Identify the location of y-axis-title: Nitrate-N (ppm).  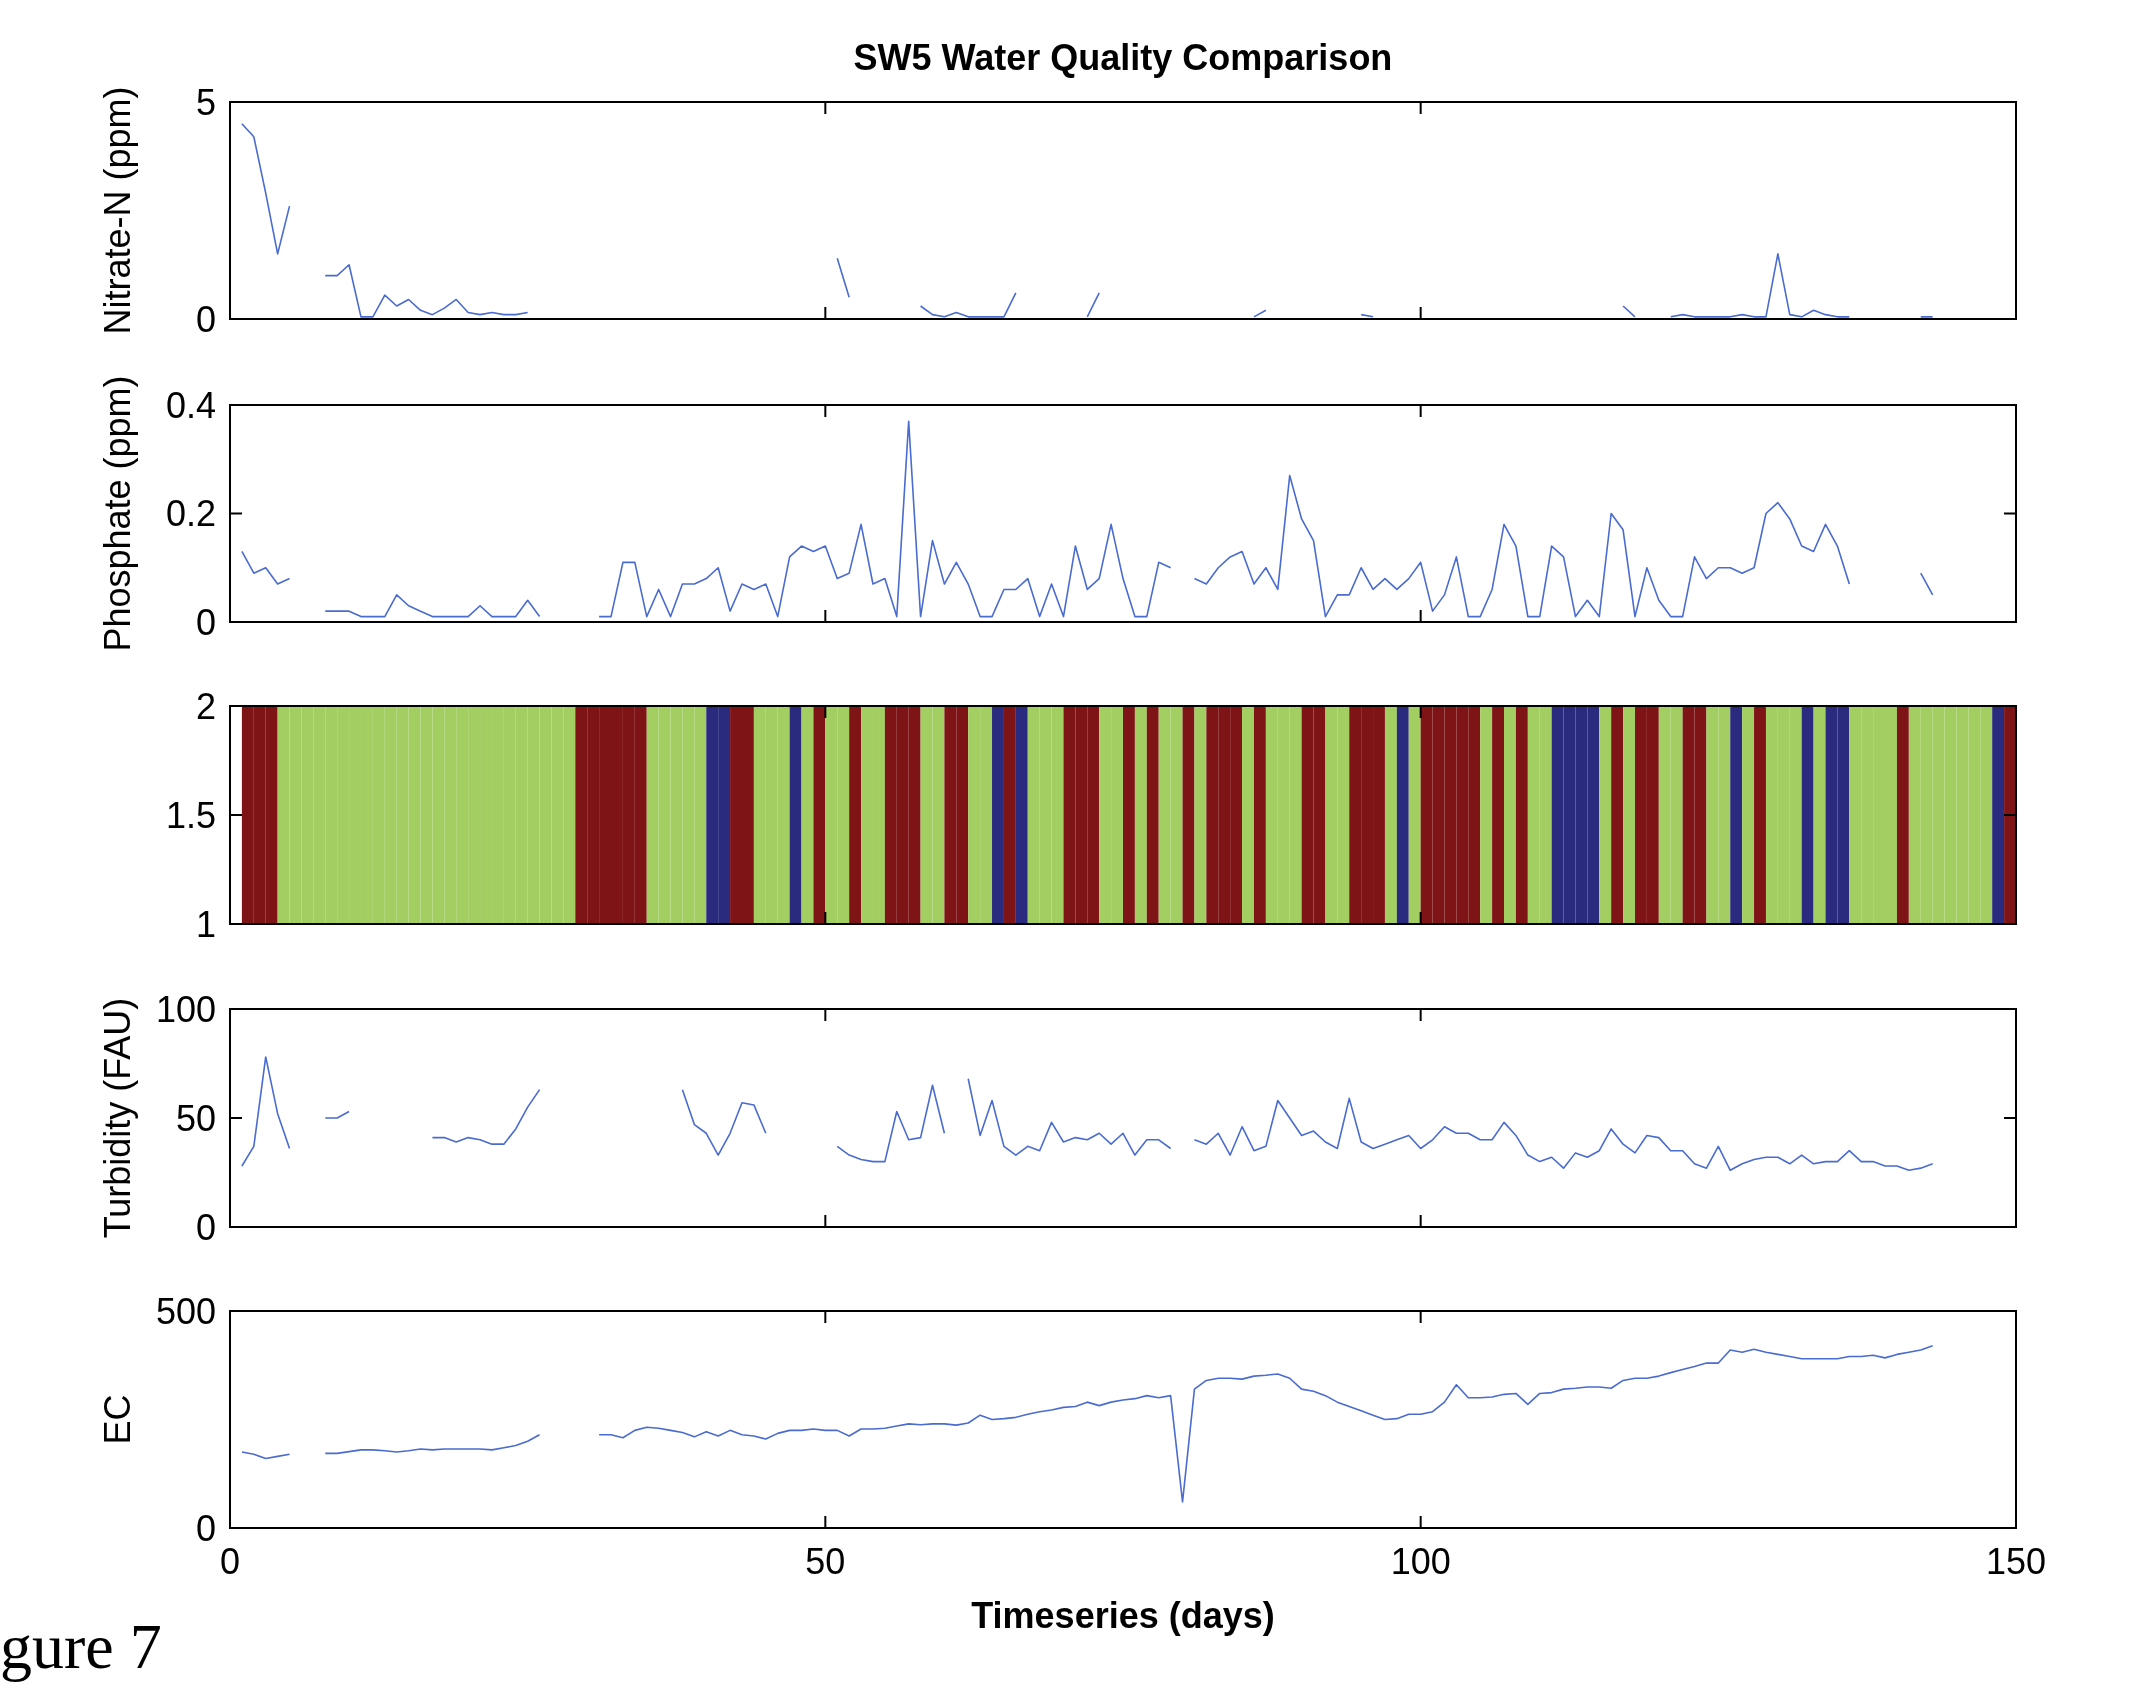
(117, 210).